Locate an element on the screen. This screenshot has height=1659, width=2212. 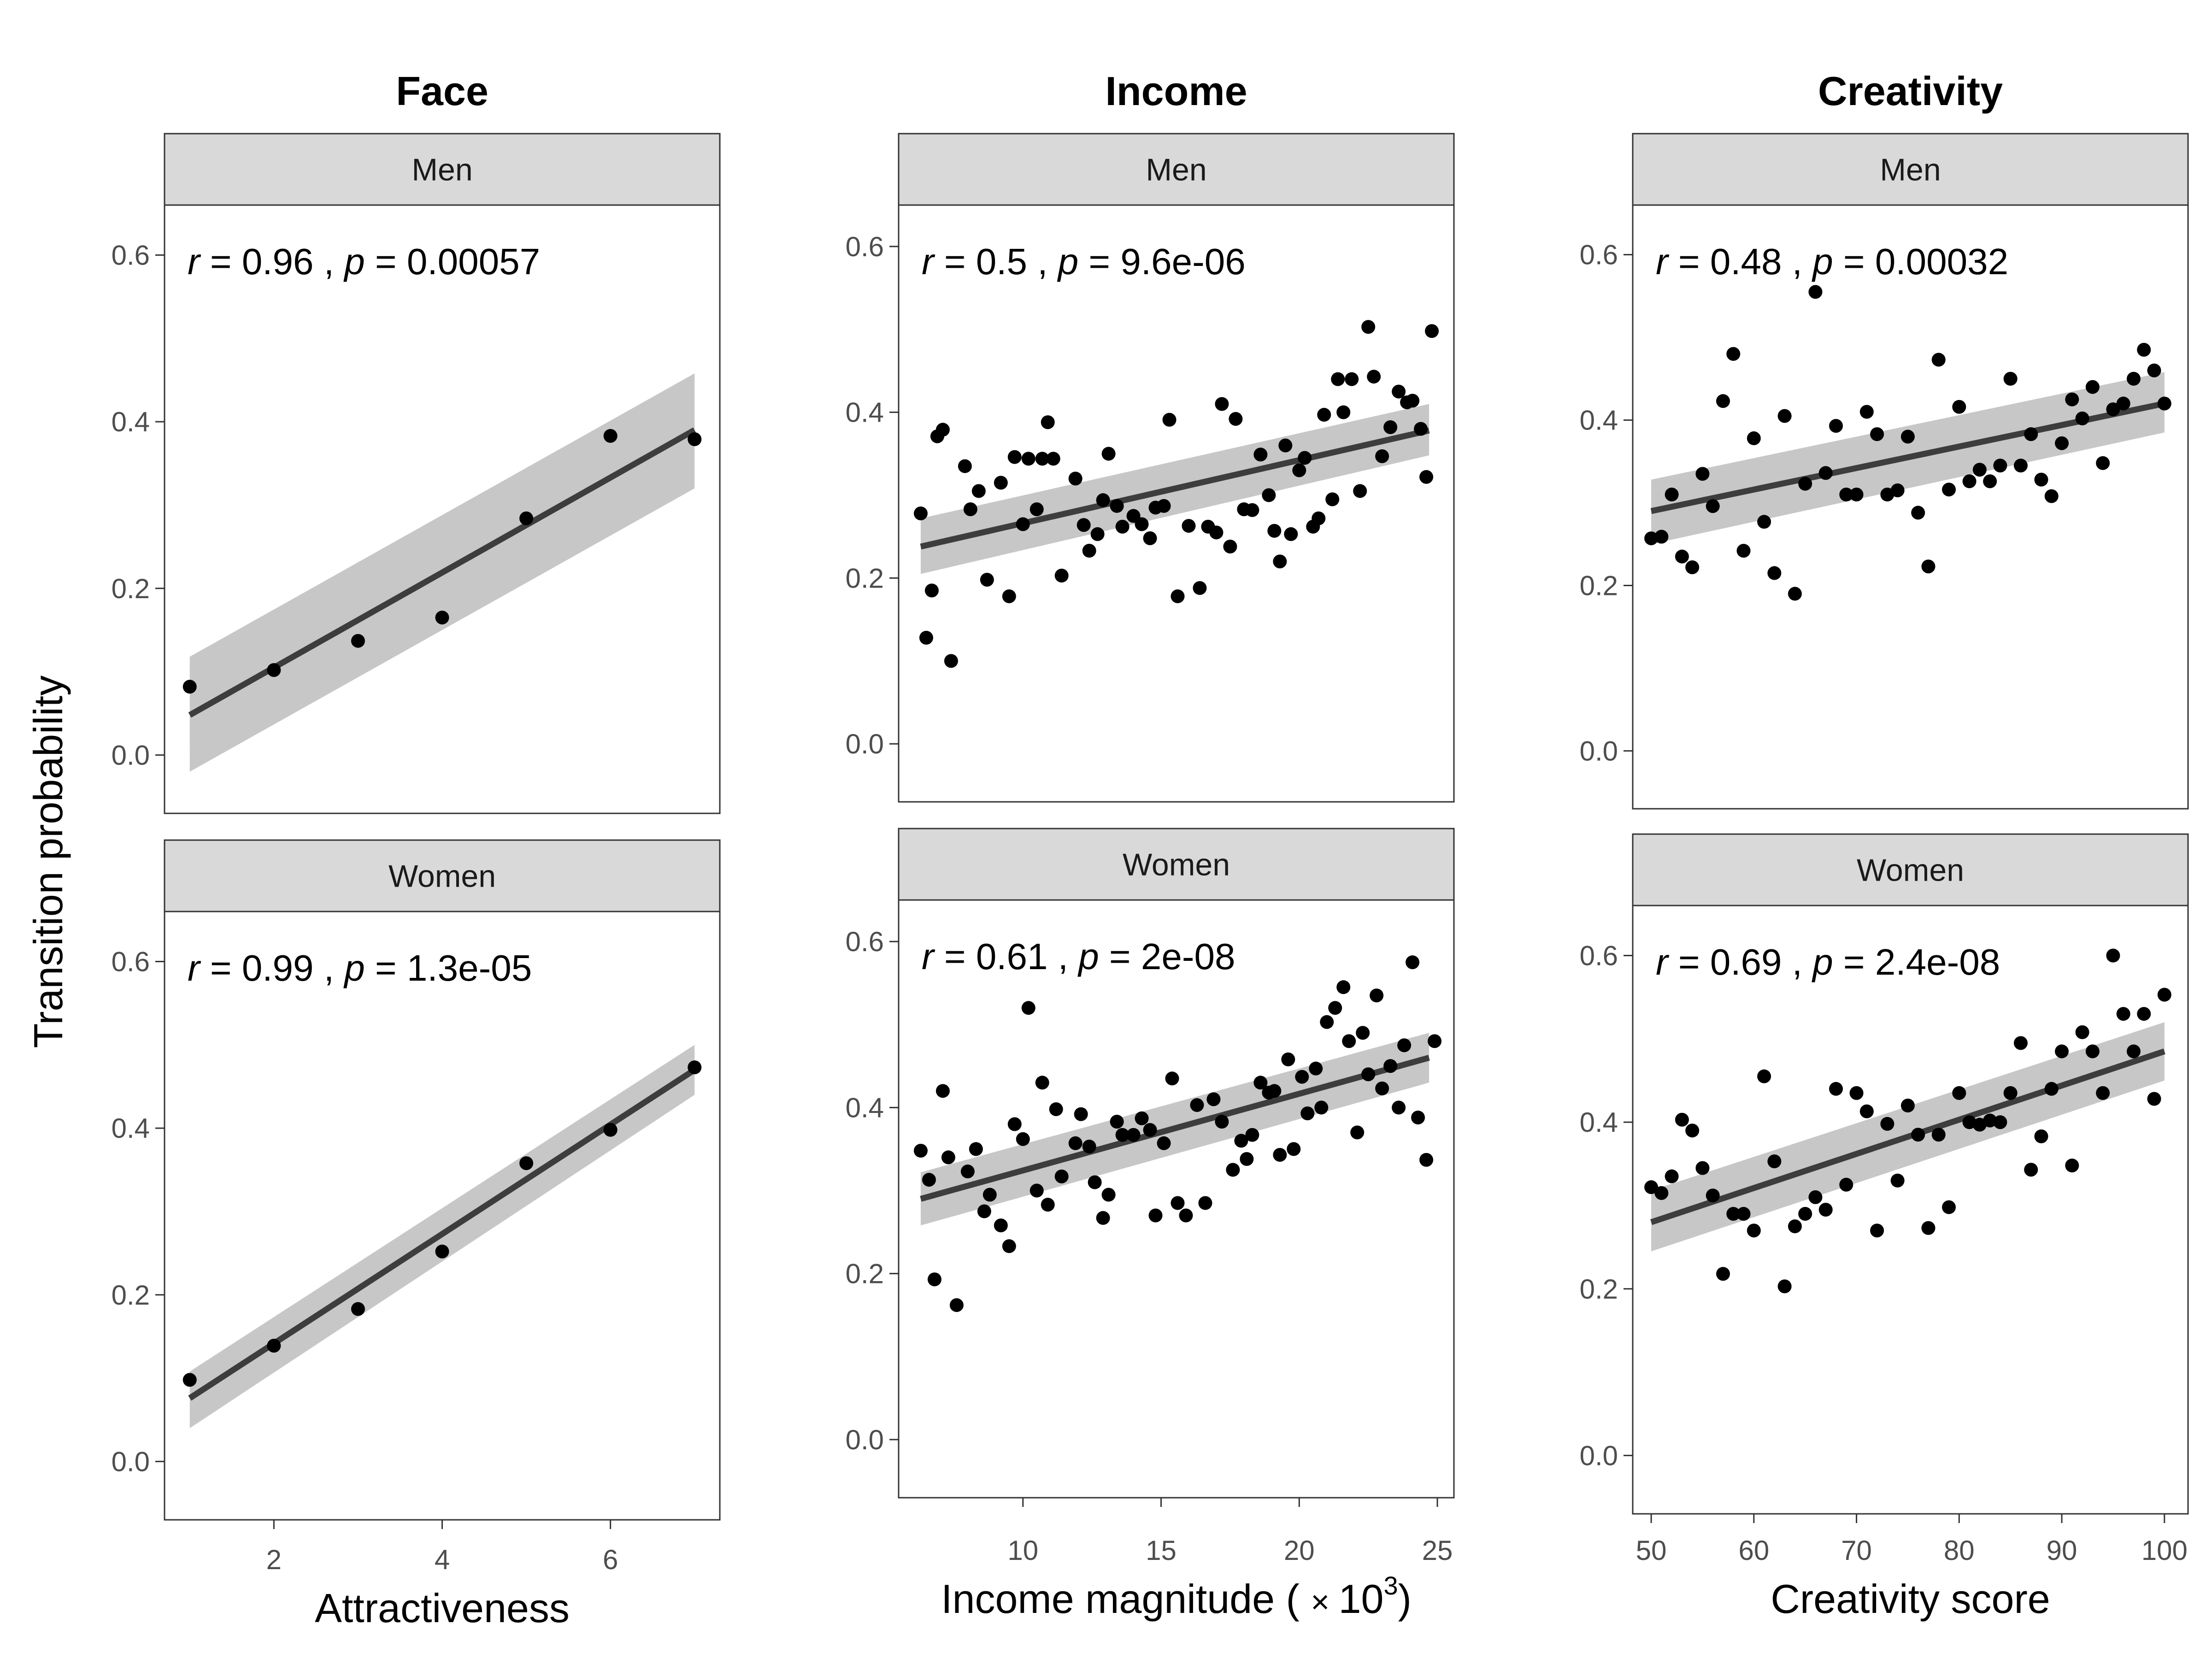
column-title: Face is located at coordinates (442, 91).